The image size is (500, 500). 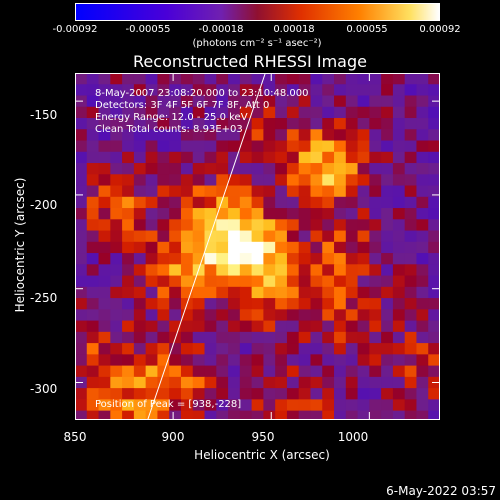 I want to click on colorbar-tick-label: -0.00018, so click(x=221, y=29).